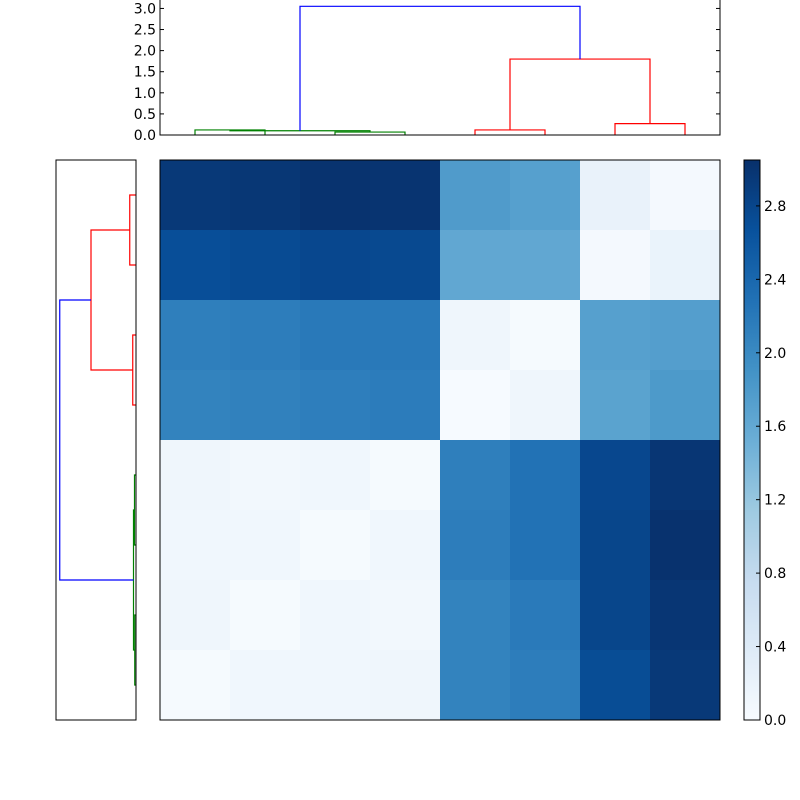 Image resolution: width=800 pixels, height=800 pixels. Describe the element at coordinates (685, 545) in the screenshot. I see `heatmap-cell-r5-c7` at that location.